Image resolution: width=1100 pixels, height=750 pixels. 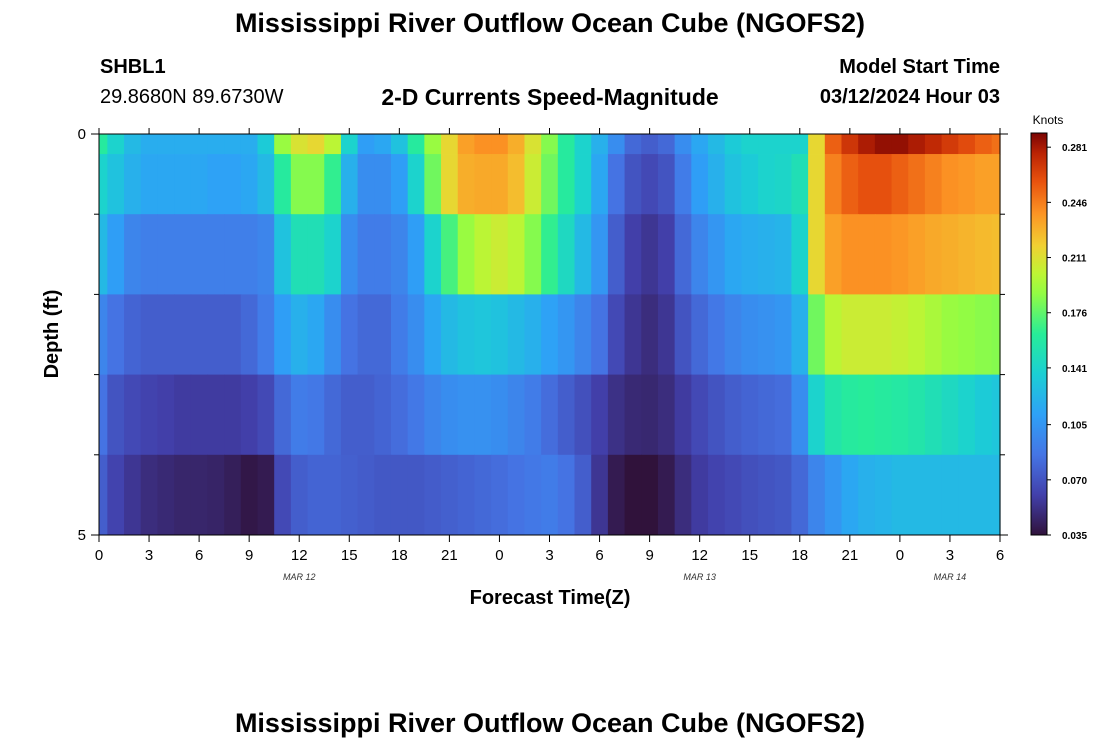 I want to click on colorbar-tick-label: 0.070, so click(x=1074, y=481).